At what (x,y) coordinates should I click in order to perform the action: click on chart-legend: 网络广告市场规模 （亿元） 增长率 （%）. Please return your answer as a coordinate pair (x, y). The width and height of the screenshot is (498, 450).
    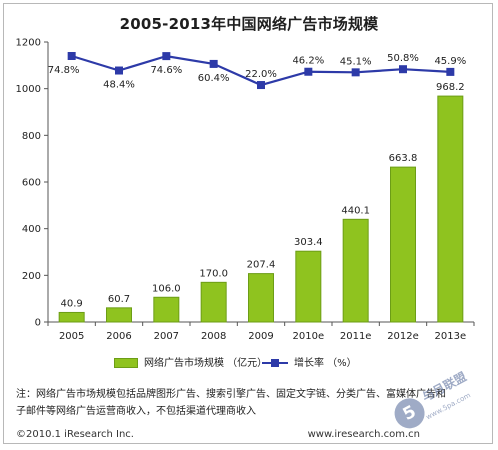
    Looking at the image, I should click on (254, 364).